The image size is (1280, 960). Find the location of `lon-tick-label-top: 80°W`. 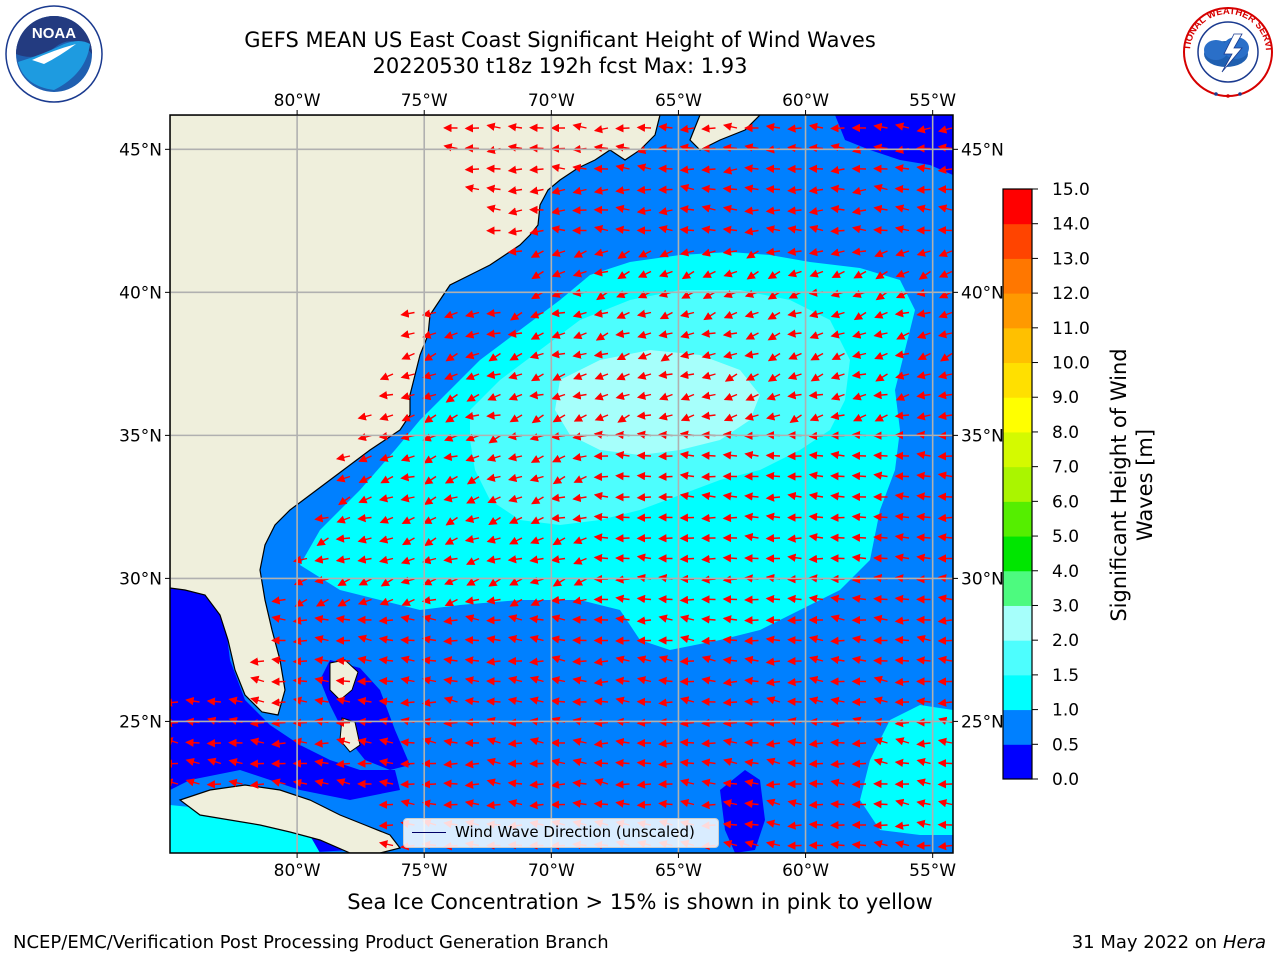

lon-tick-label-top: 80°W is located at coordinates (297, 101).